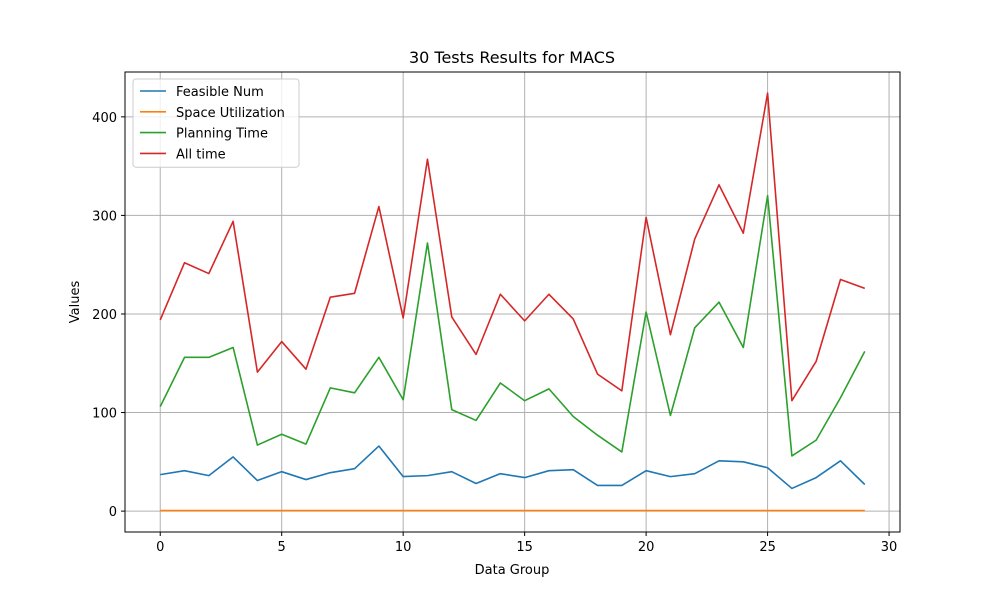 The image size is (1000, 600). Describe the element at coordinates (512, 570) in the screenshot. I see `x-axis-label: Data Group` at that location.